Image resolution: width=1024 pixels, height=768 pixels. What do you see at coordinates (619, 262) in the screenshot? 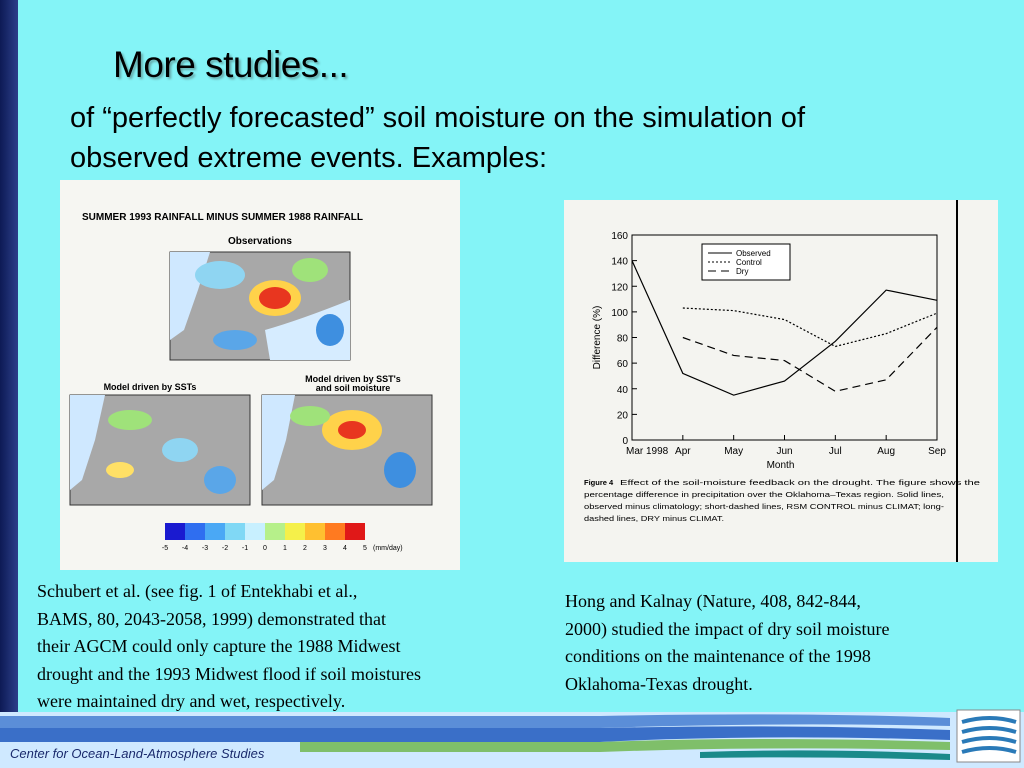
I see `y-tick-label: 140` at bounding box center [619, 262].